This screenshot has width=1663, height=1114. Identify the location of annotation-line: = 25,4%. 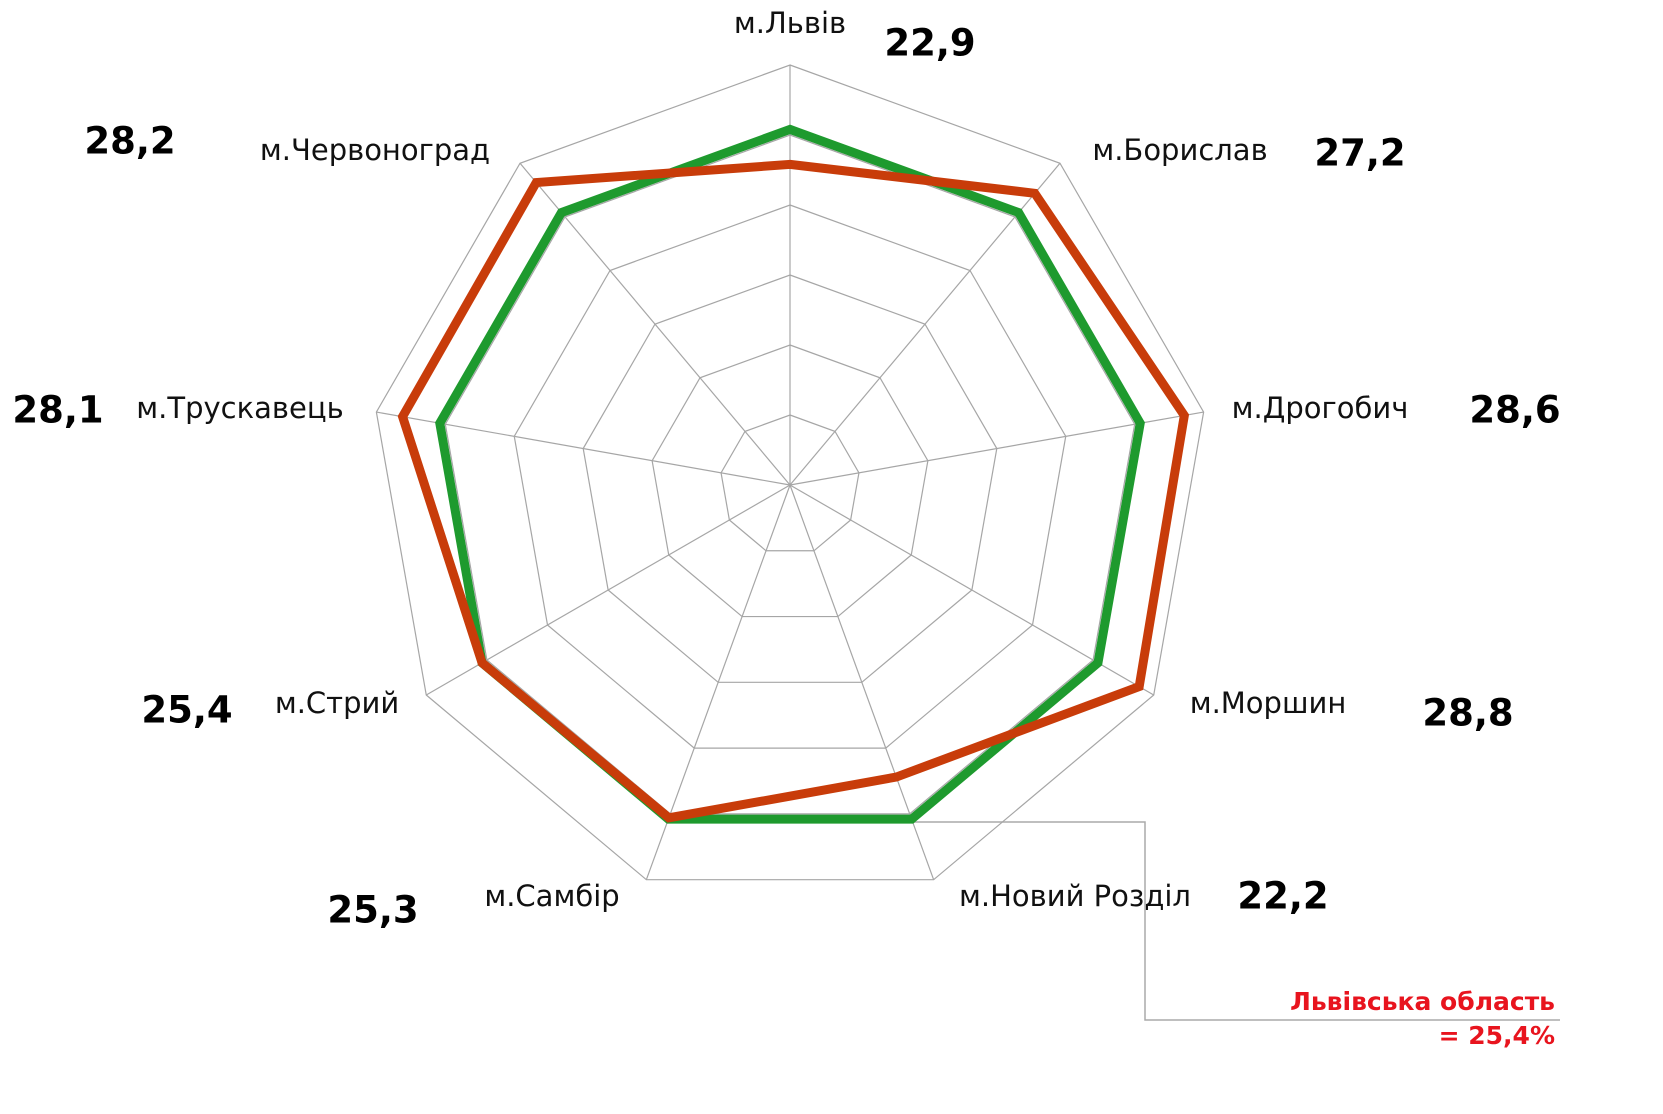
(1497, 1035).